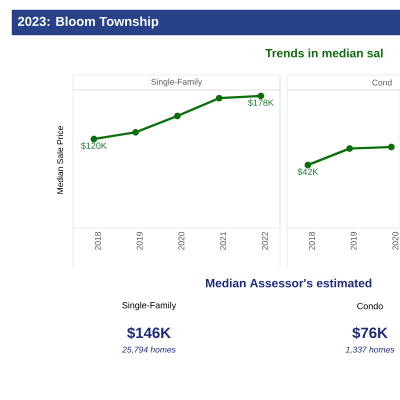 This screenshot has width=400, height=400. What do you see at coordinates (261, 102) in the screenshot?
I see `data-label: $178K` at bounding box center [261, 102].